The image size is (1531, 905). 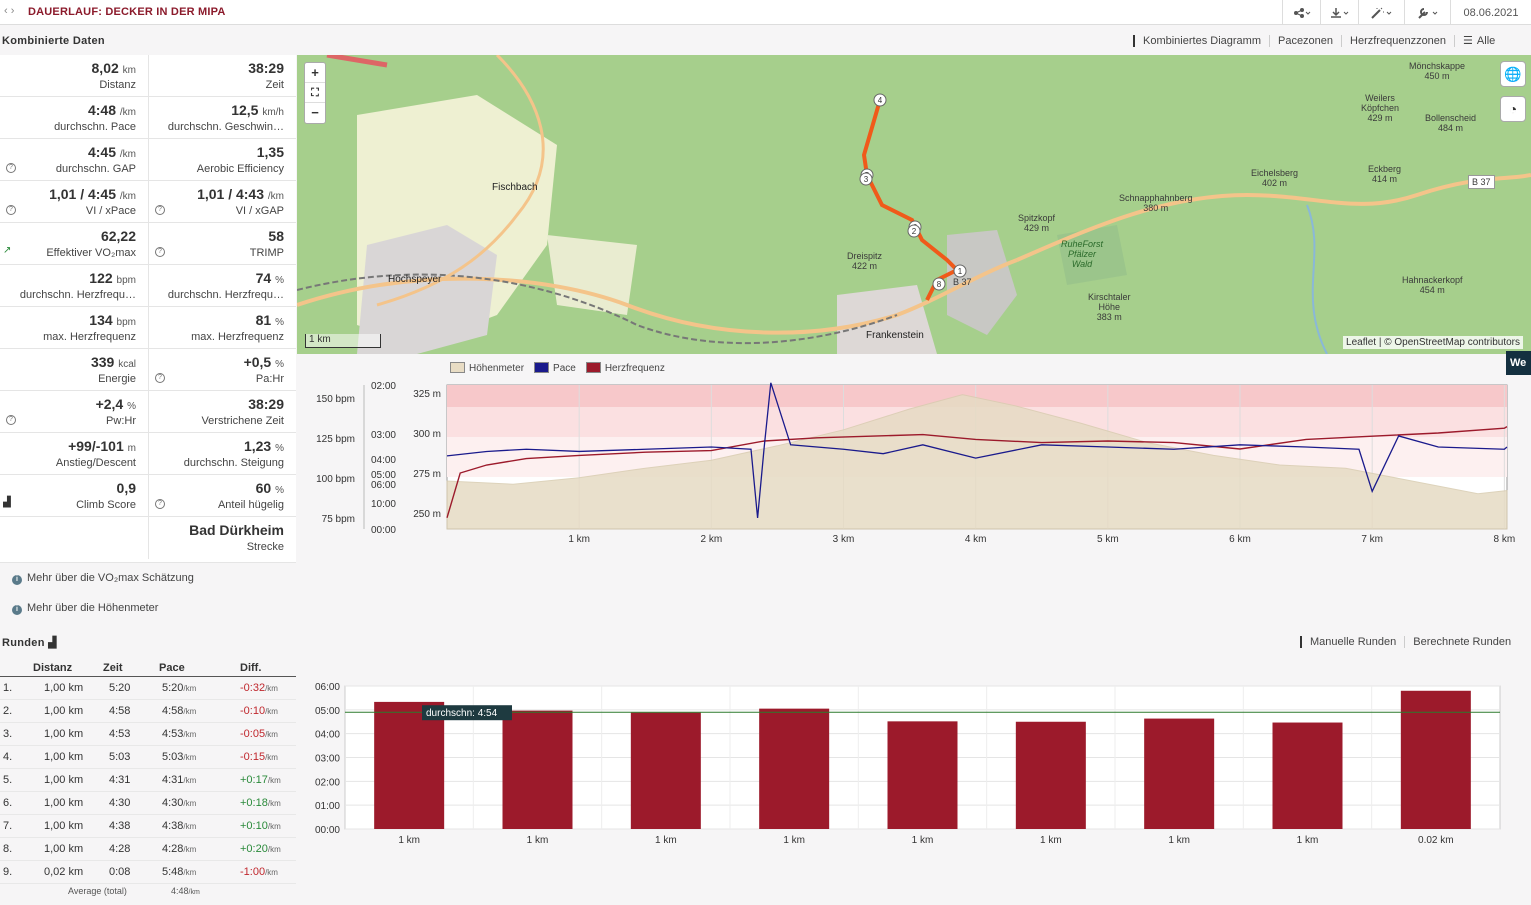 I want to click on legend-item: Herzfrequenz, so click(x=625, y=368).